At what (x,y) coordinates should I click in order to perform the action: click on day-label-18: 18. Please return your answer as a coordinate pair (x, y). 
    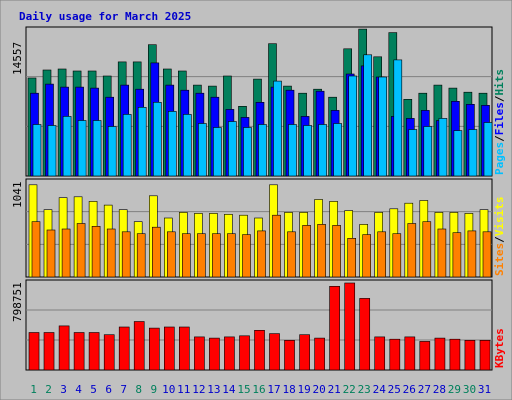
    Looking at the image, I should click on (288, 389).